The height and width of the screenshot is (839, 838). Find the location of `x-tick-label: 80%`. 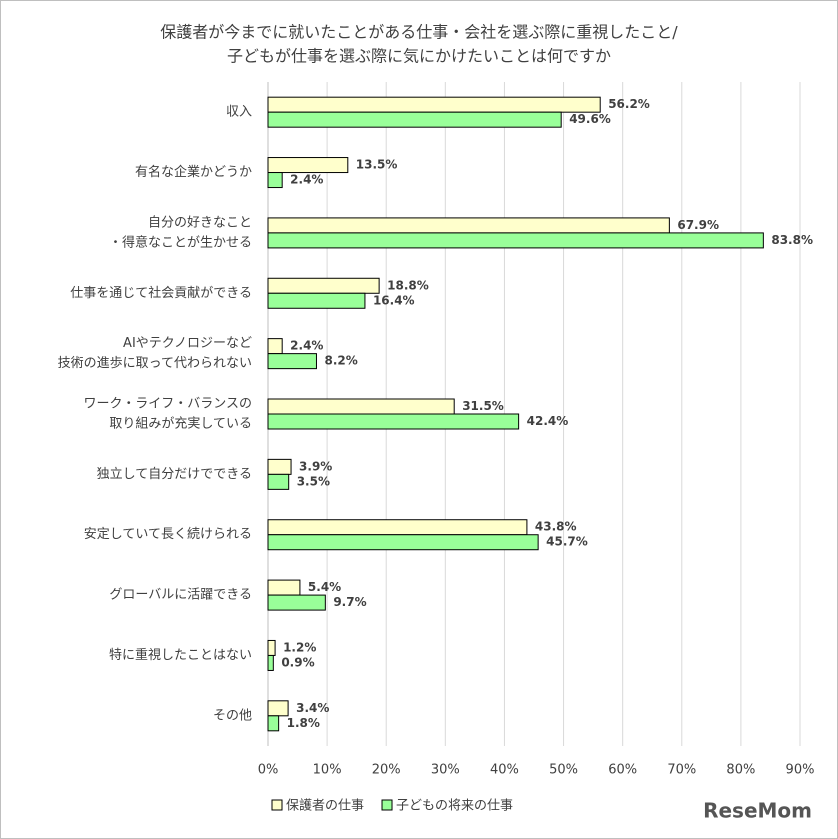

x-tick-label: 80% is located at coordinates (740, 770).